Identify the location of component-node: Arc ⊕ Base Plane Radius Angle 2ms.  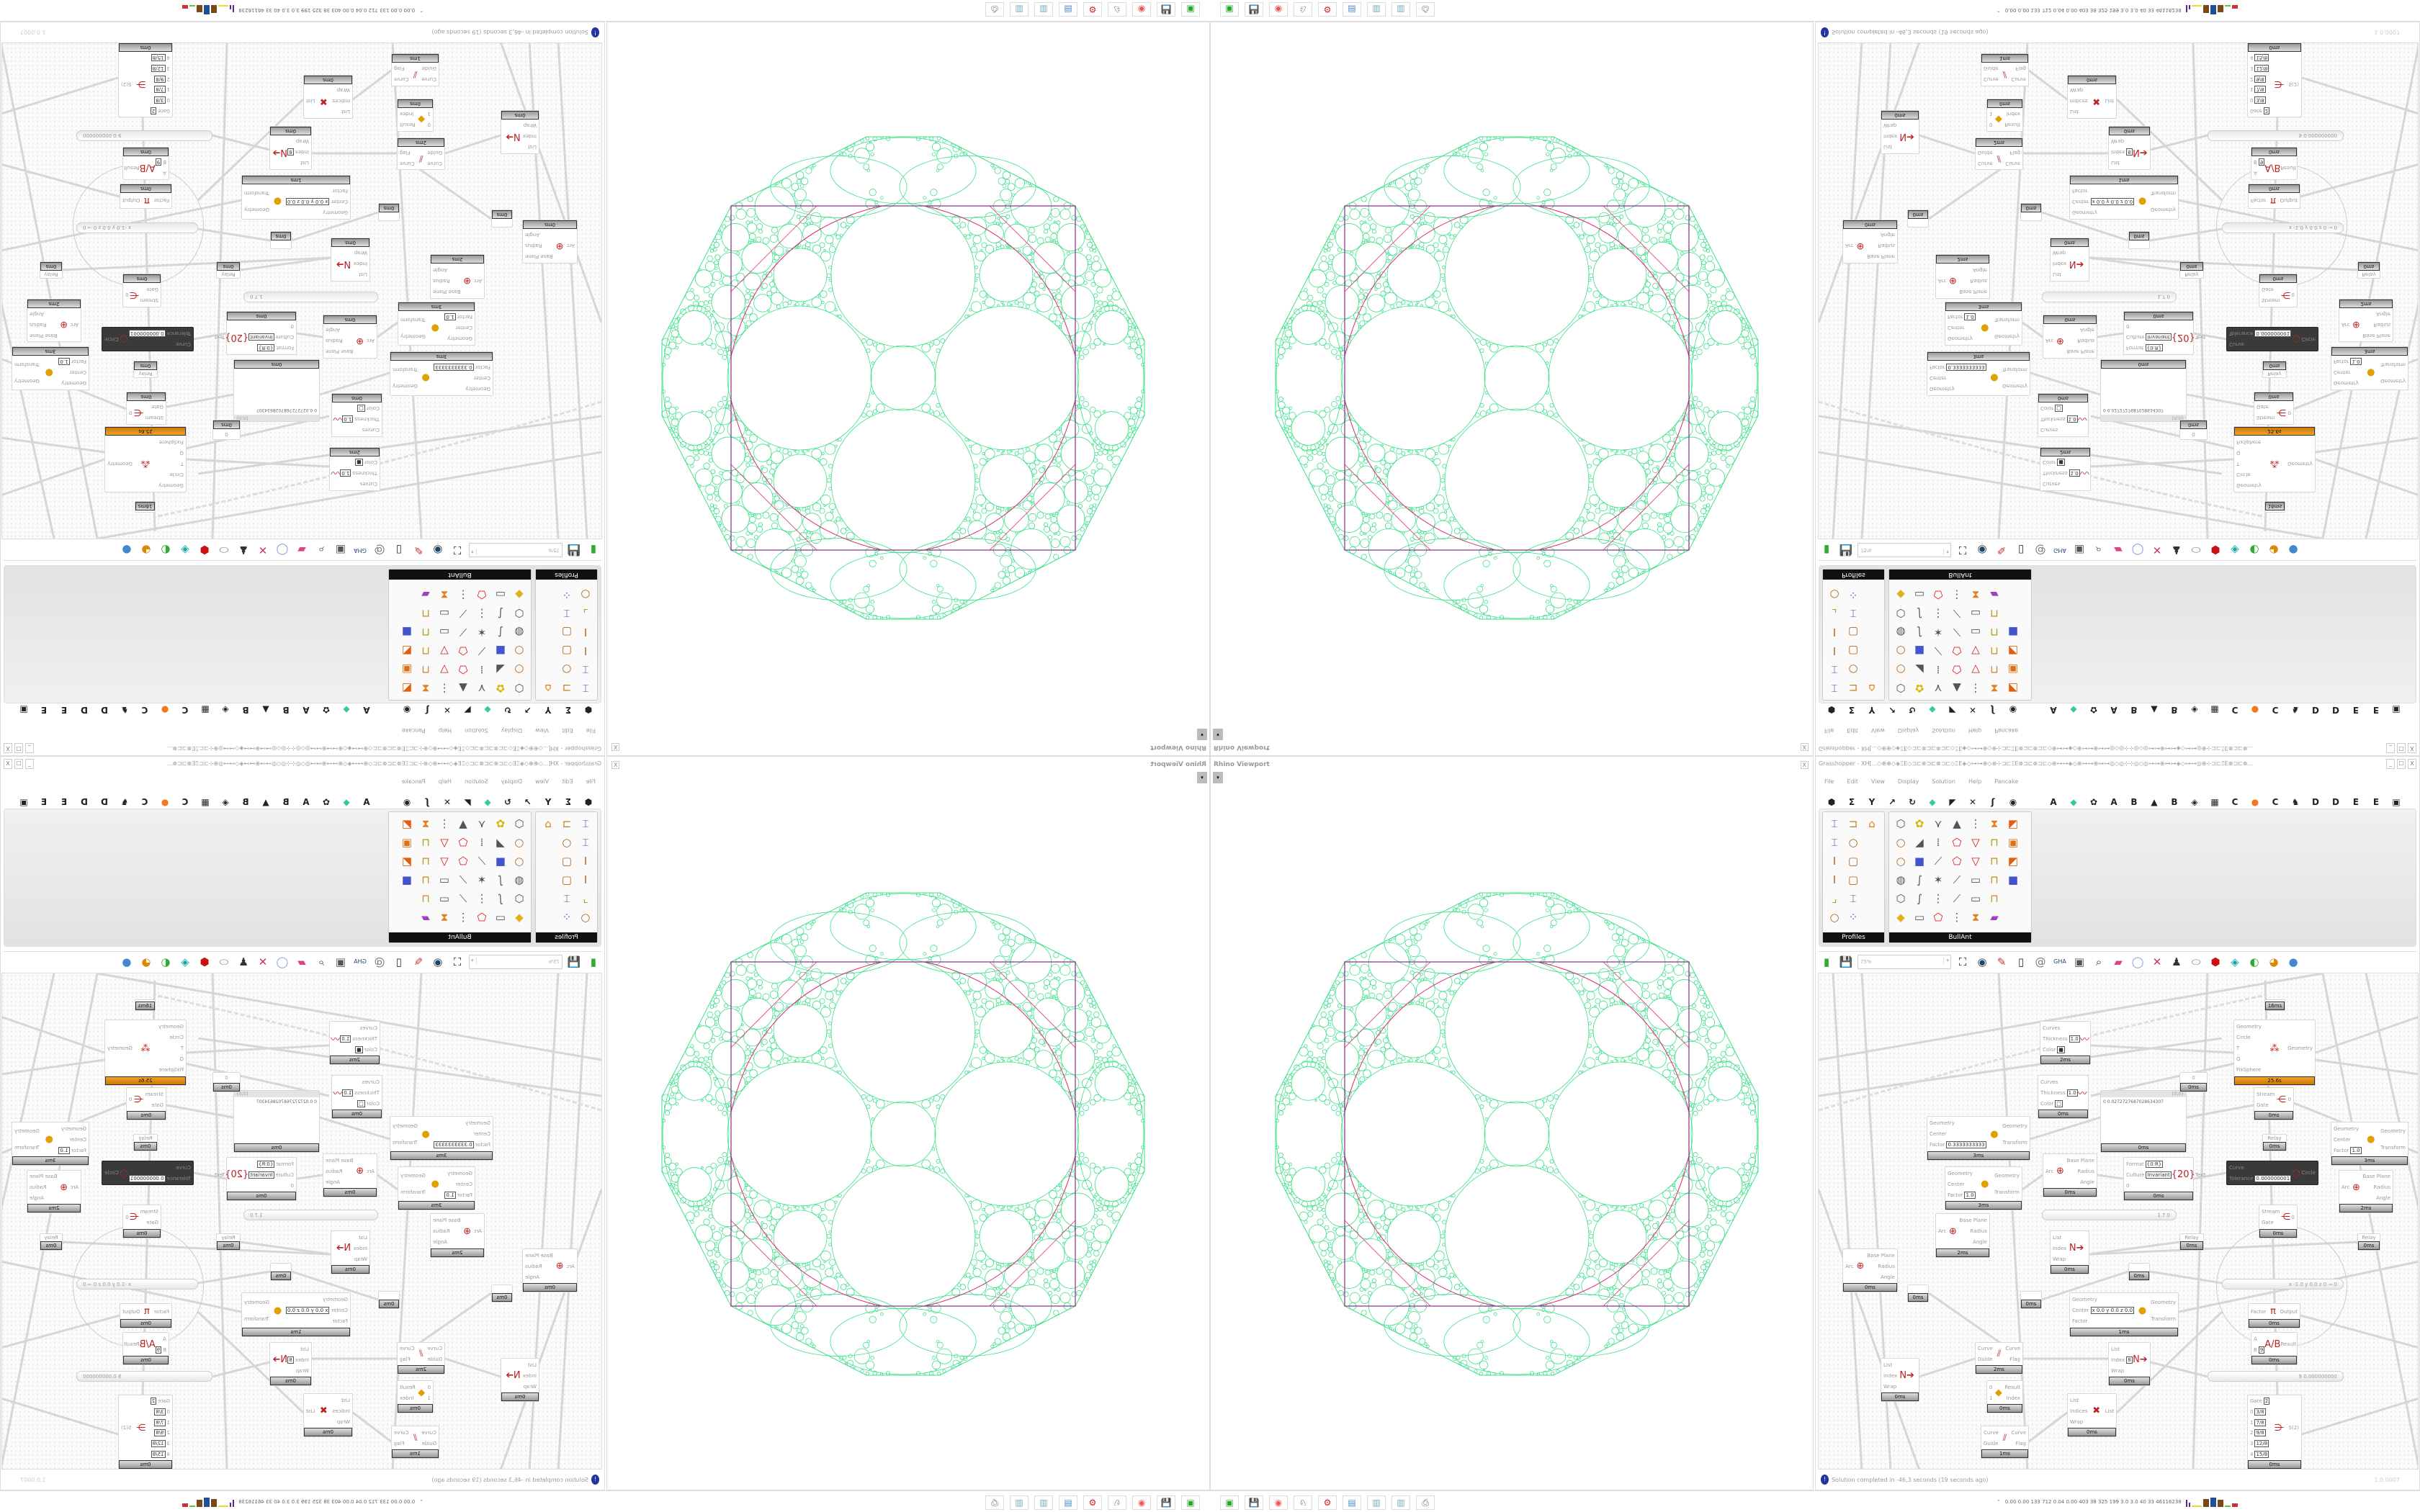
(2366, 1191).